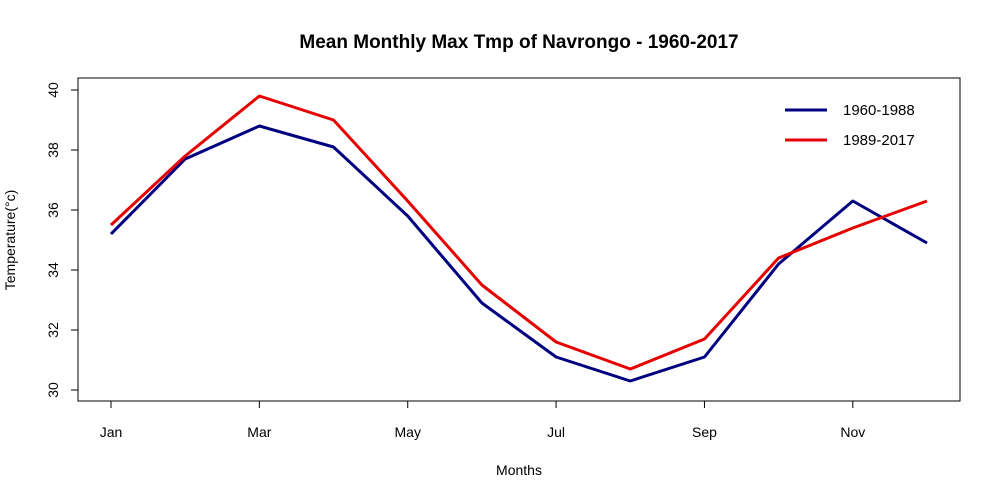 The width and height of the screenshot is (1000, 500). What do you see at coordinates (53, 390) in the screenshot?
I see `y-tick-label: 30` at bounding box center [53, 390].